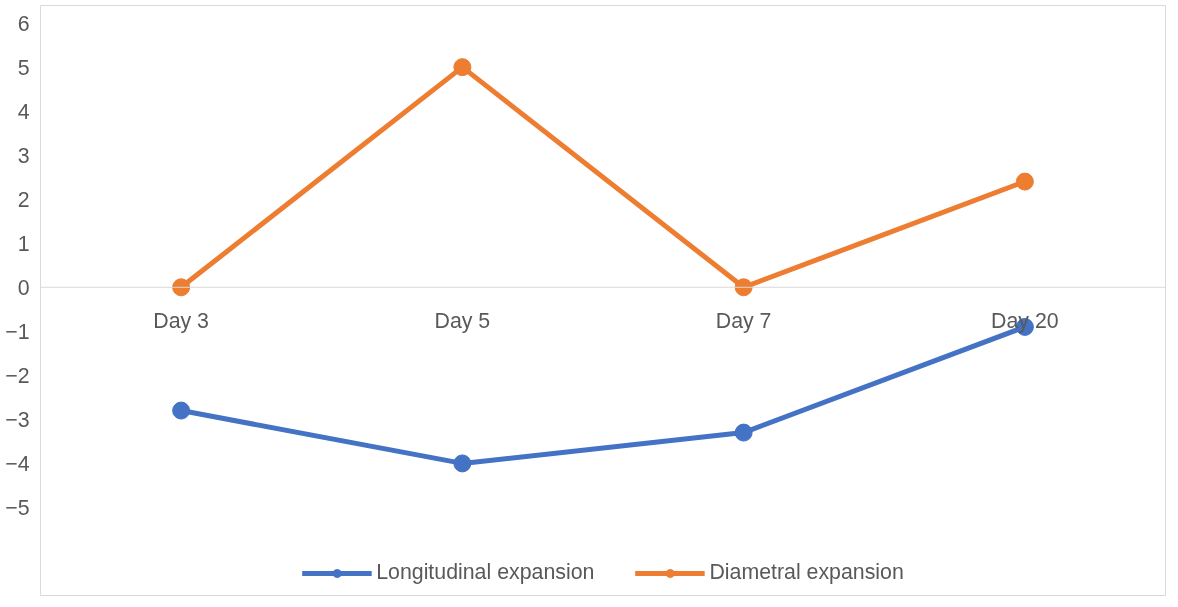 This screenshot has height=607, width=1178. What do you see at coordinates (23, 23) in the screenshot?
I see `y-tick-label: 6` at bounding box center [23, 23].